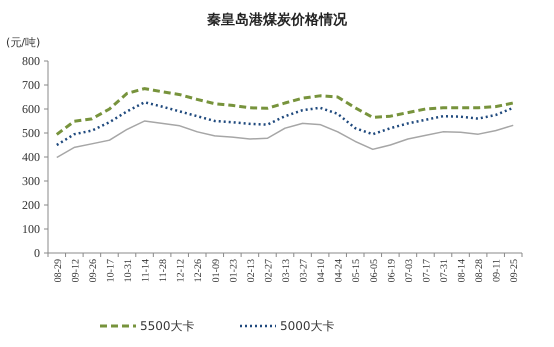 The width and height of the screenshot is (554, 347). What do you see at coordinates (251, 270) in the screenshot?
I see `x-tick-label: 02-13` at bounding box center [251, 270].